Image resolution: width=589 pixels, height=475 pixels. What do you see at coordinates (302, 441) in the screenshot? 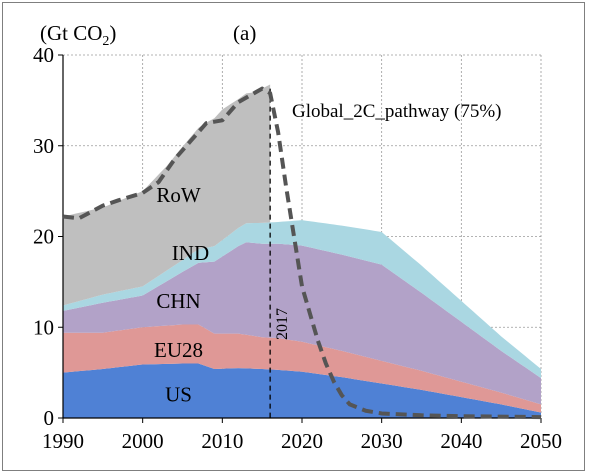
I see `x-tick-label: 2020` at bounding box center [302, 441].